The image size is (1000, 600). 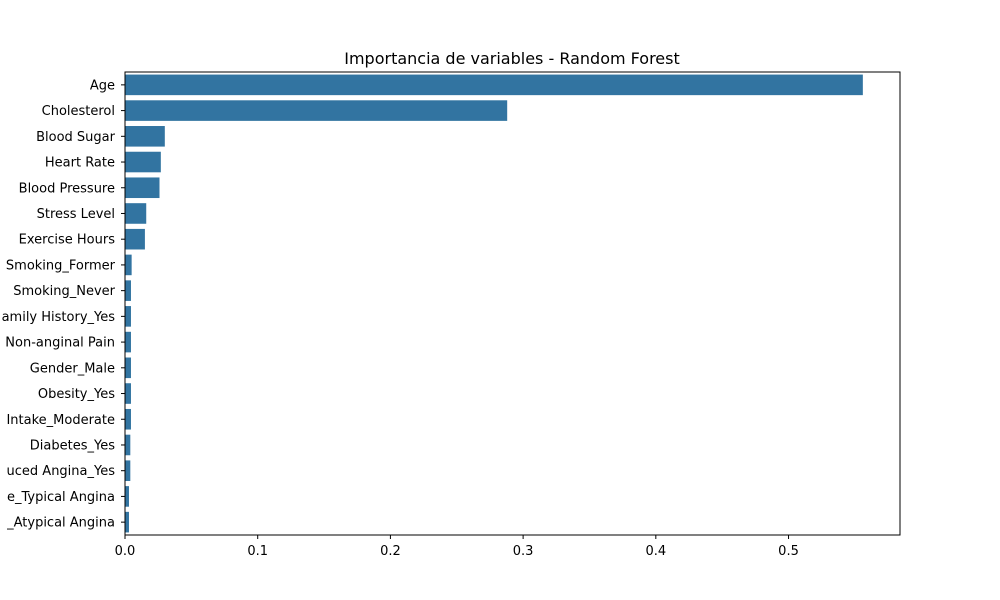 What do you see at coordinates (60, 420) in the screenshot?
I see `category-label: Intake_Moderate` at bounding box center [60, 420].